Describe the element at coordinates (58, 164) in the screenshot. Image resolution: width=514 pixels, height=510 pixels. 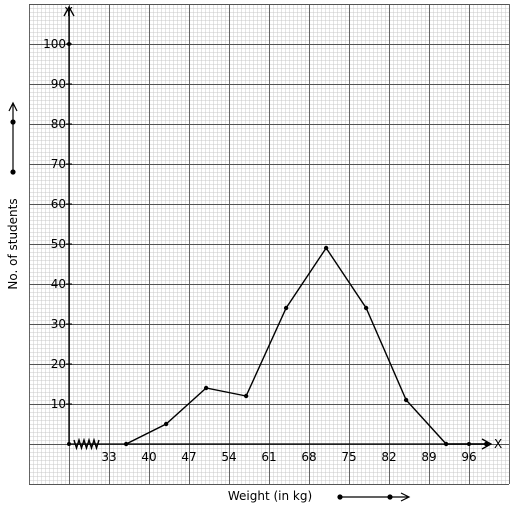
I see `y-tick-label: 70` at that location.